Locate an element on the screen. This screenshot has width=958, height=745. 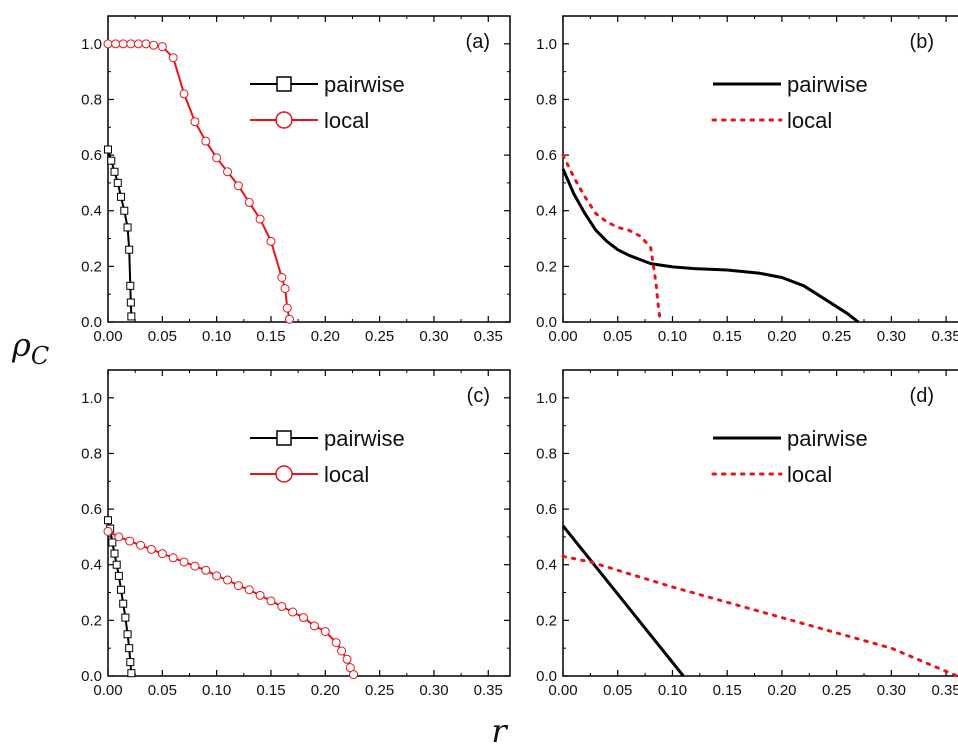
panel-label: (b) is located at coordinates (922, 42).